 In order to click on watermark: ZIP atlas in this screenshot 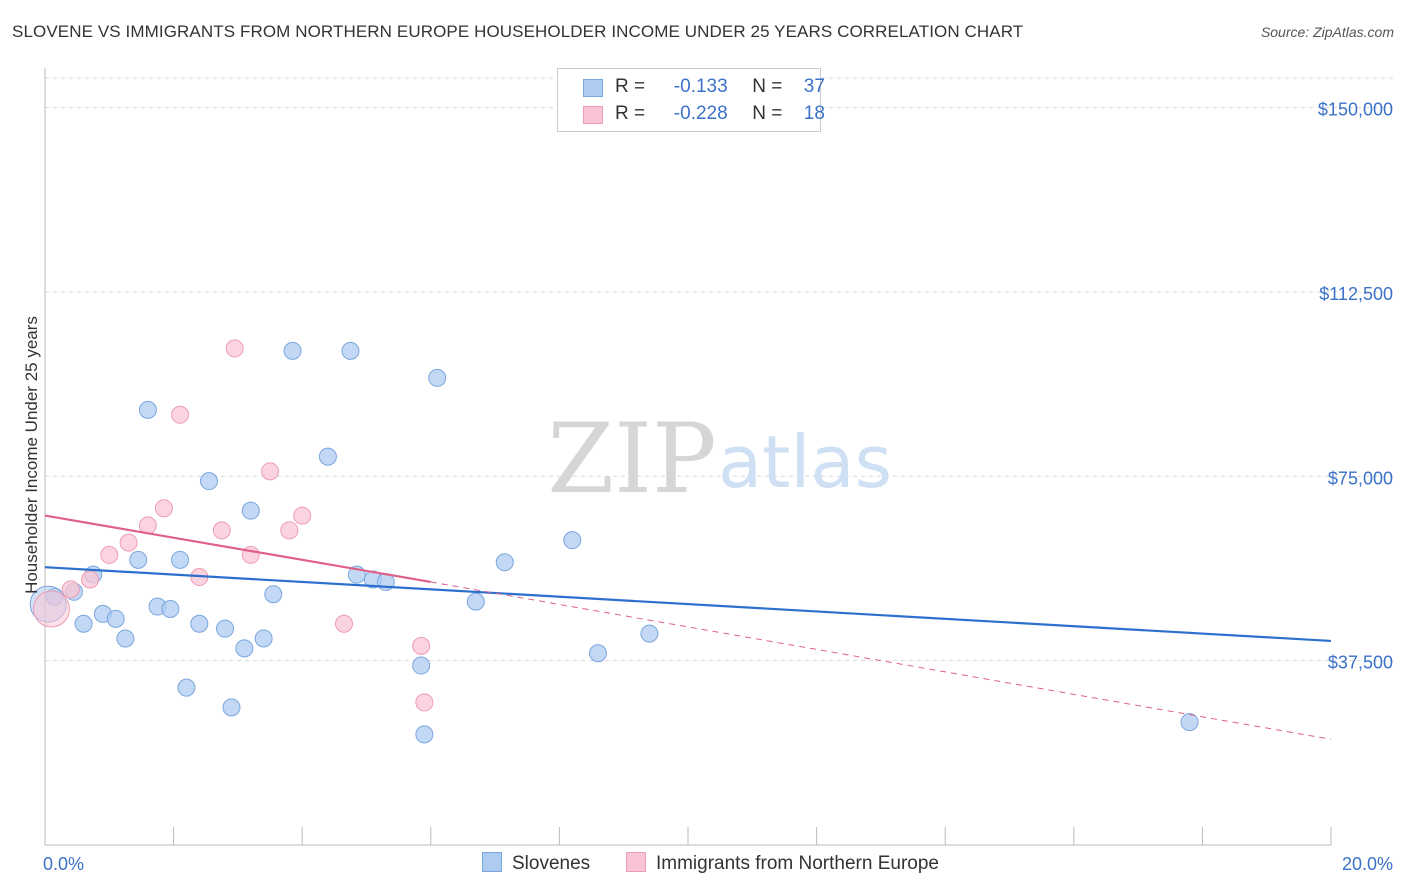, I will do `click(719, 459)`.